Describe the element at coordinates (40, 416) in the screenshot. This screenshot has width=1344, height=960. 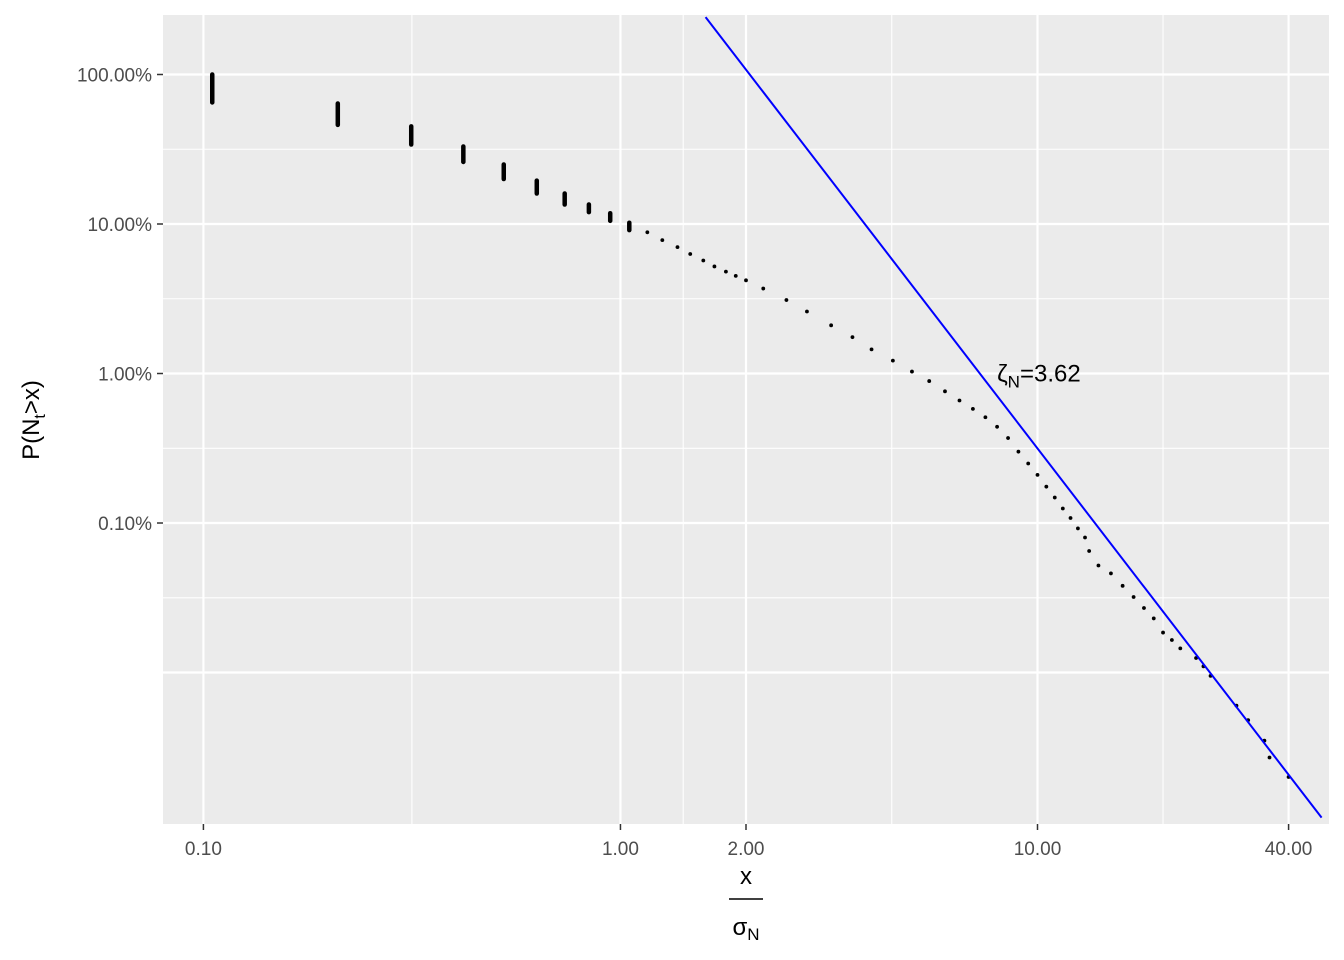
I see `y-axis-title-sub: t` at that location.